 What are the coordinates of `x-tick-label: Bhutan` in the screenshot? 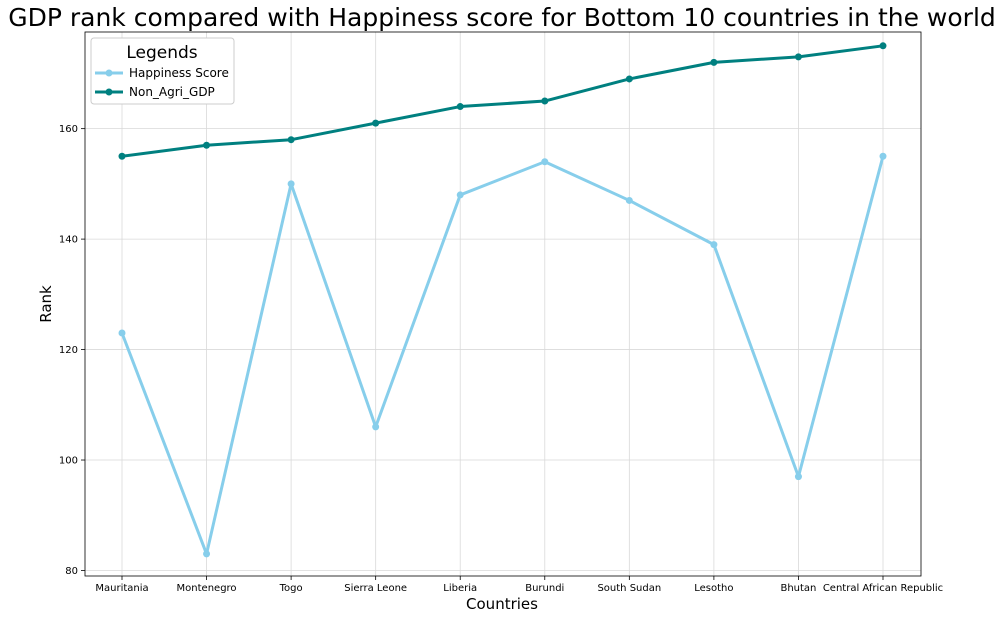 It's located at (798, 588).